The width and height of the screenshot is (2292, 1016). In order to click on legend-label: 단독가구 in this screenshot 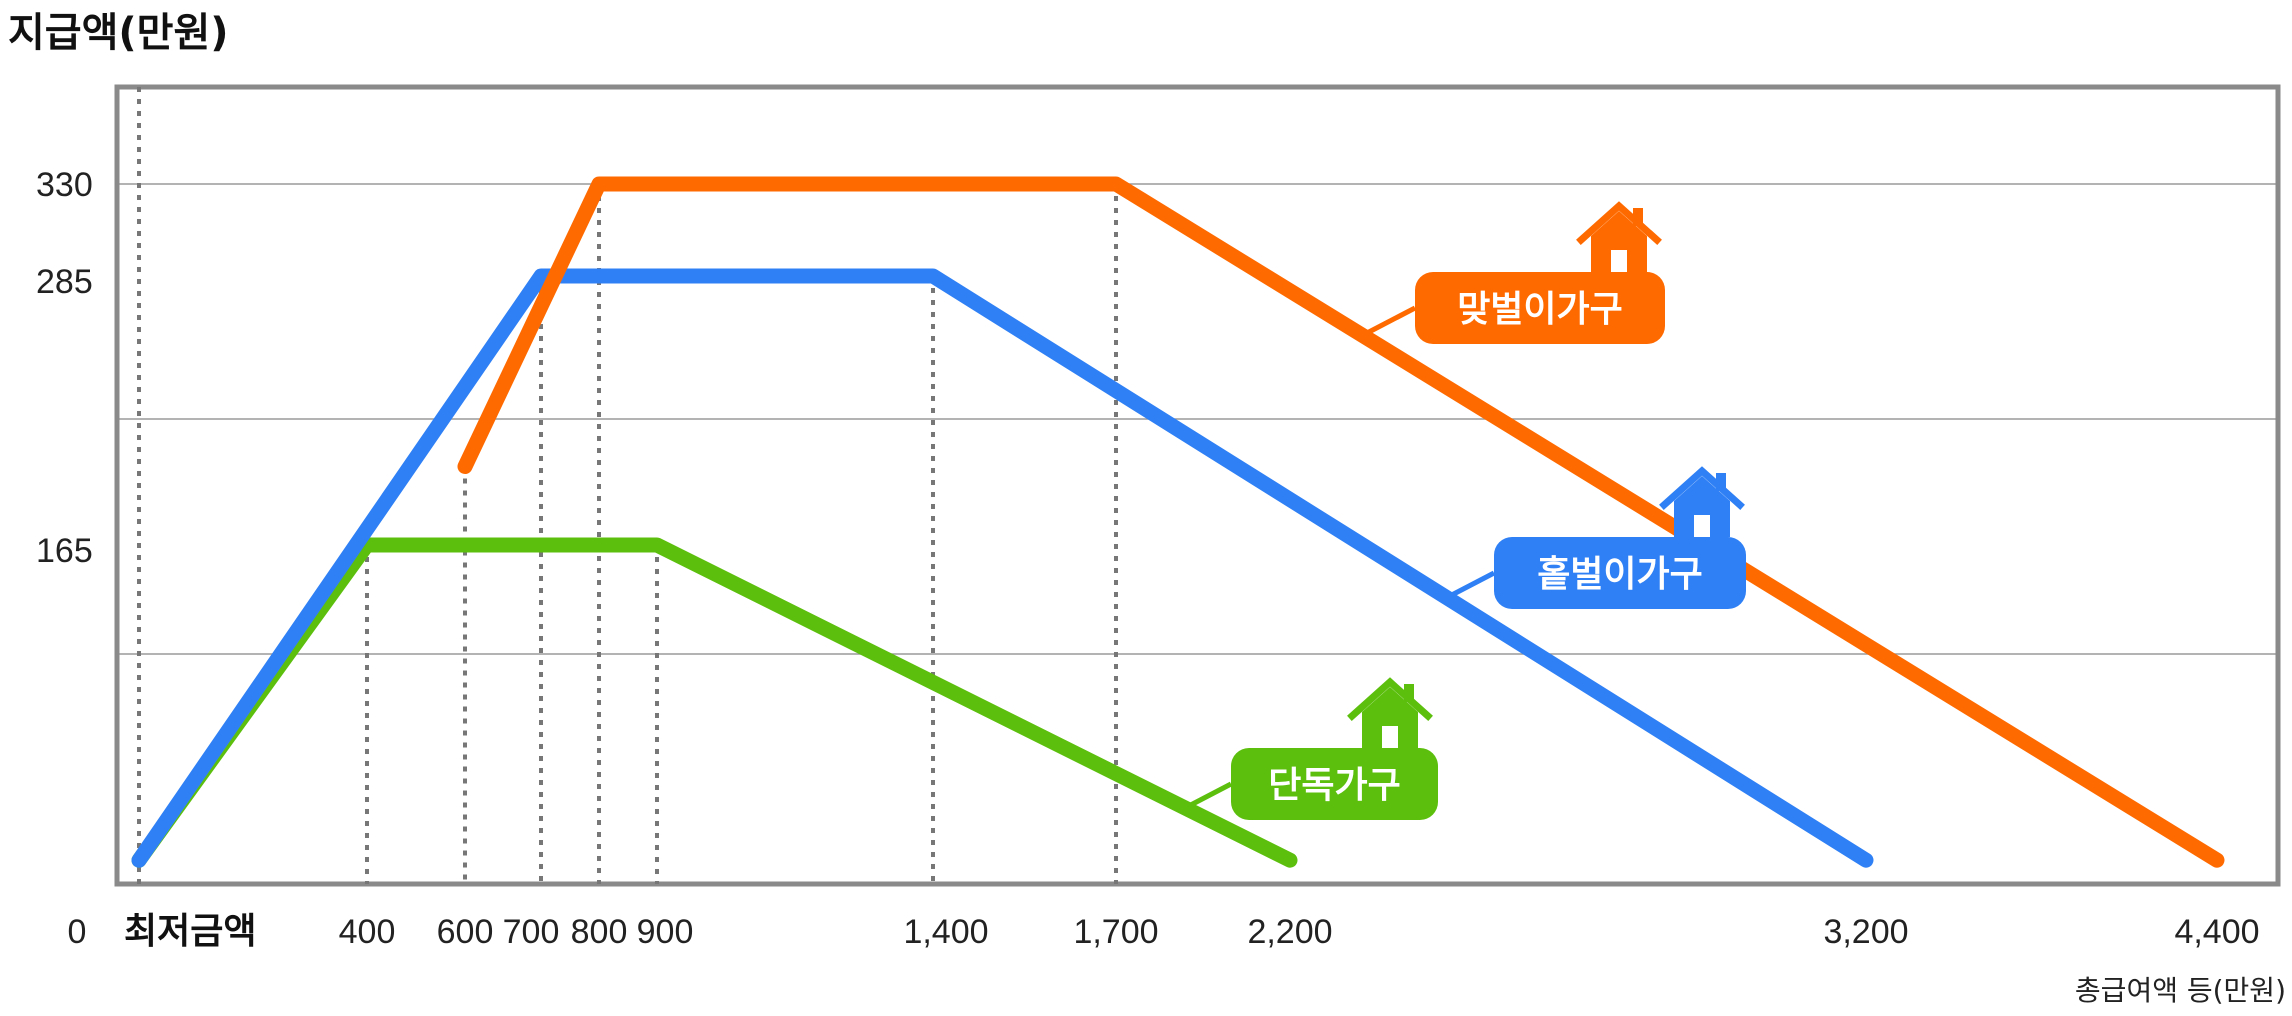, I will do `click(1334, 785)`.